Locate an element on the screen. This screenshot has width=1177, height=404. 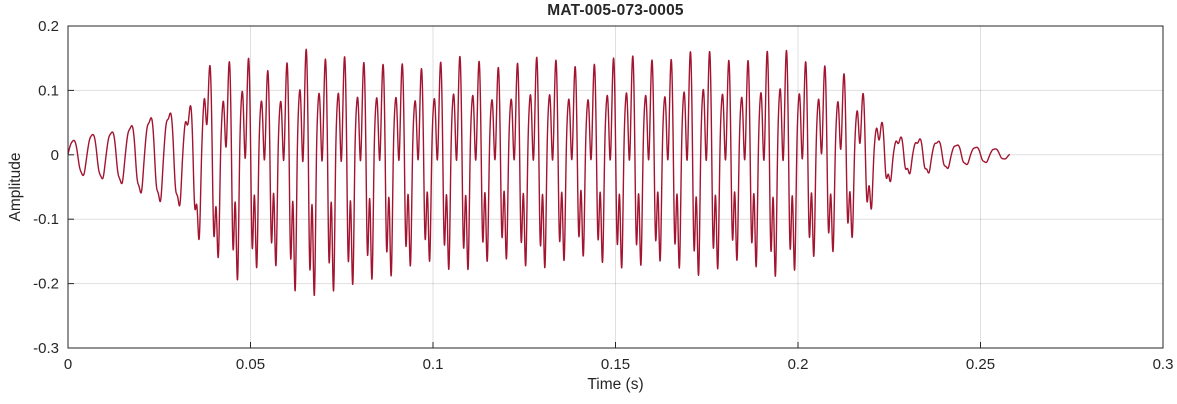
y-tick-label: -0.2 is located at coordinates (46, 284).